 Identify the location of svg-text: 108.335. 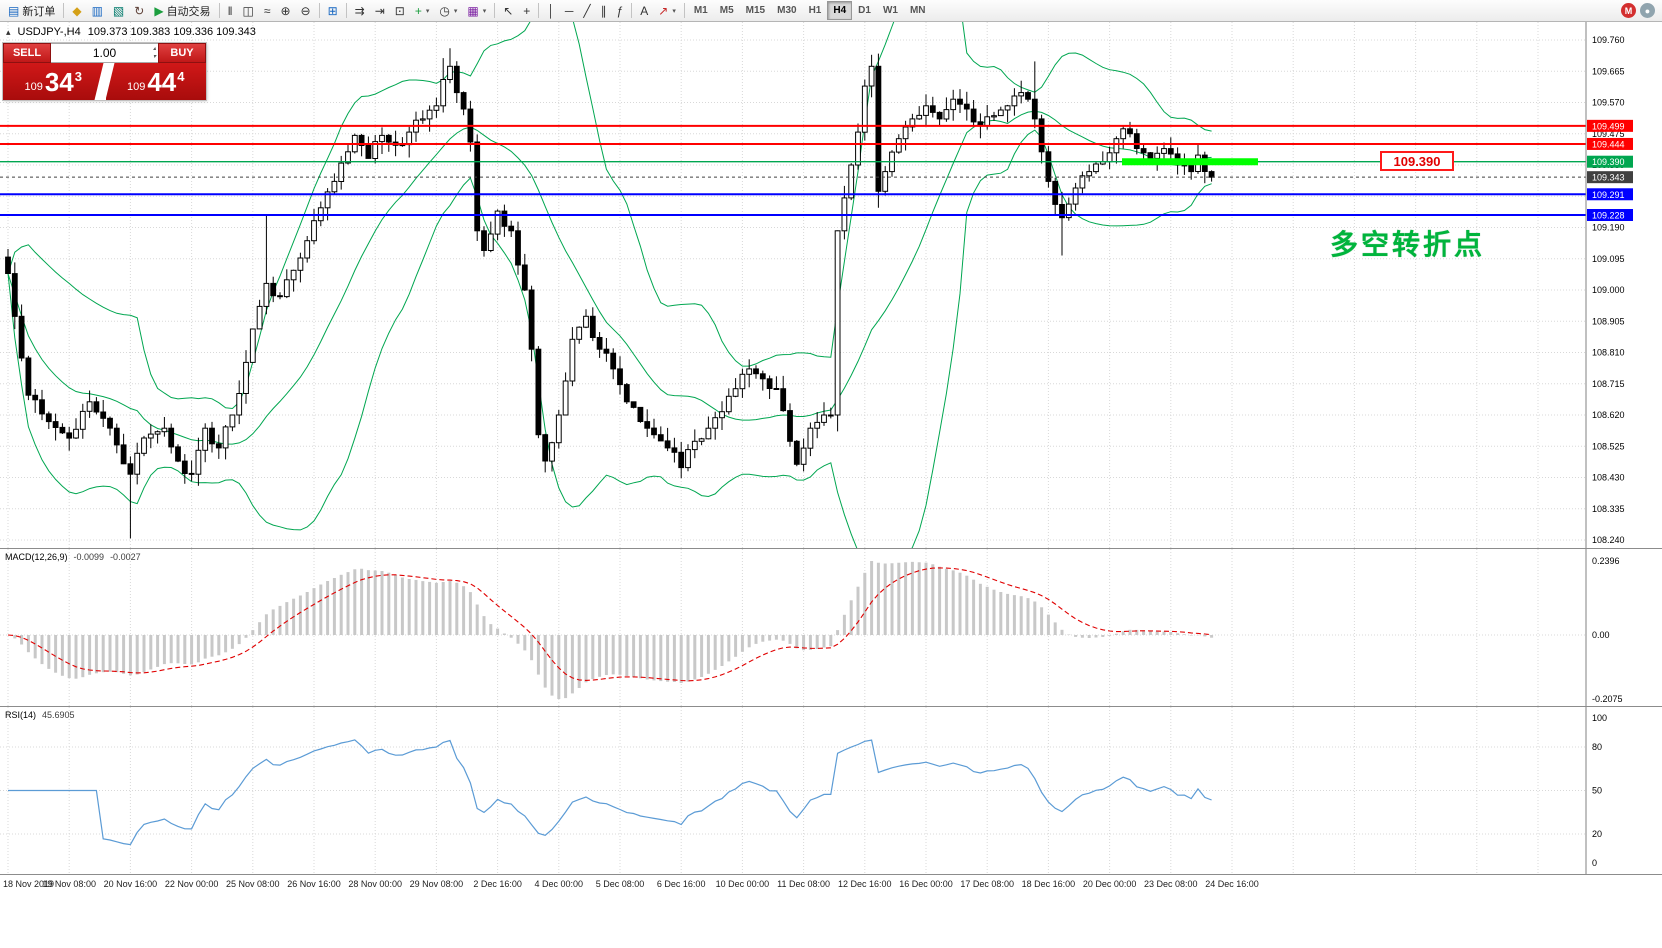
(1608, 509).